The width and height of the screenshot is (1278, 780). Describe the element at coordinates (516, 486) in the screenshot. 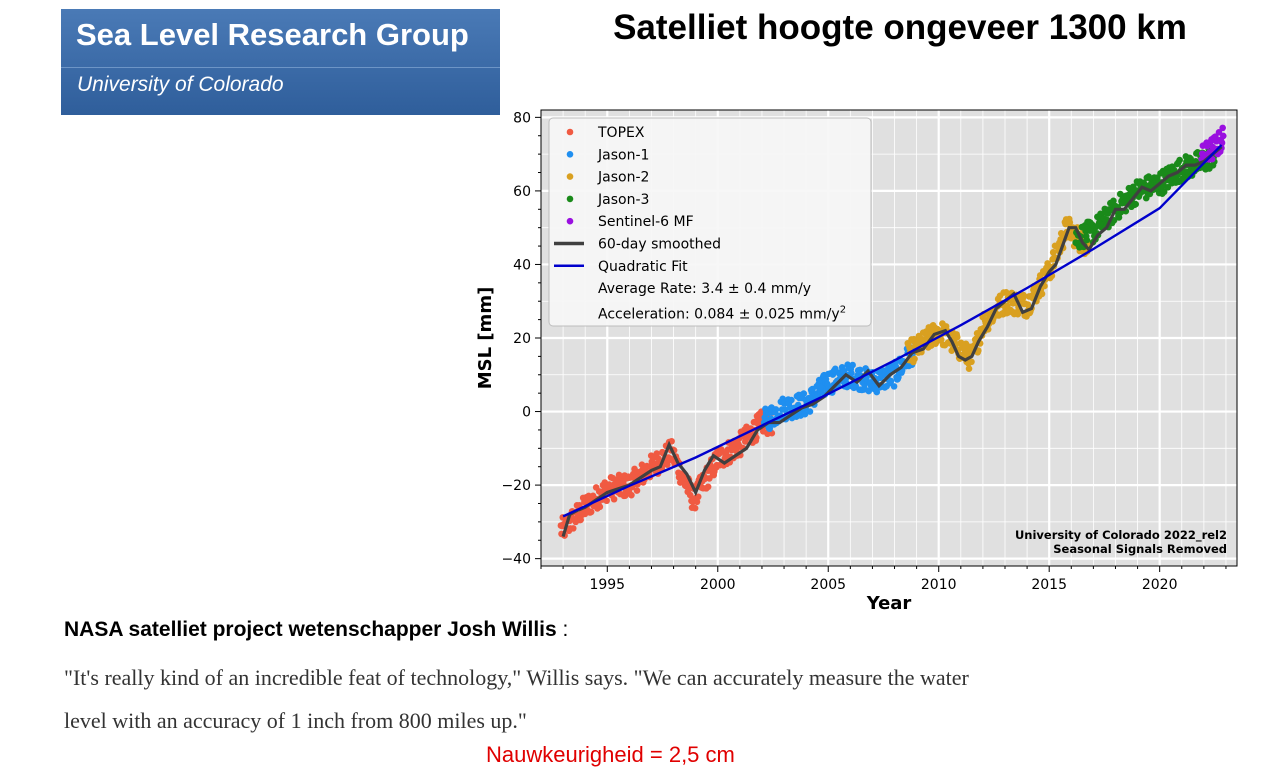

I see `y-tick-label: −20` at that location.